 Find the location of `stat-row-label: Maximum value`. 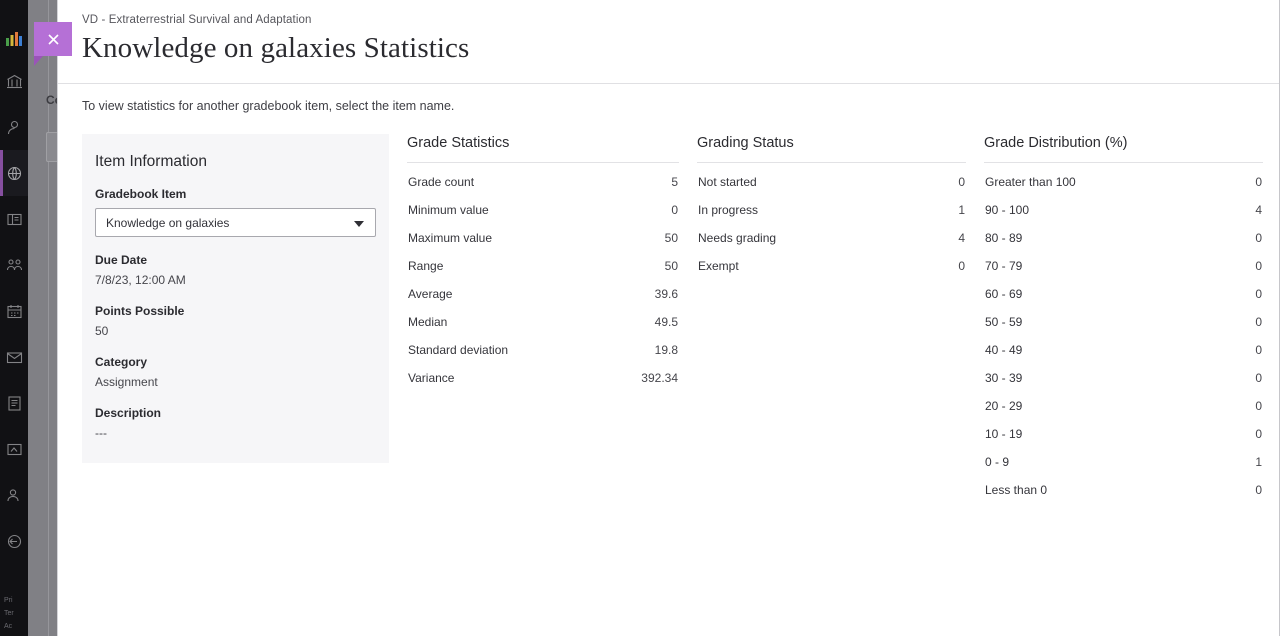

stat-row-label: Maximum value is located at coordinates (450, 238).